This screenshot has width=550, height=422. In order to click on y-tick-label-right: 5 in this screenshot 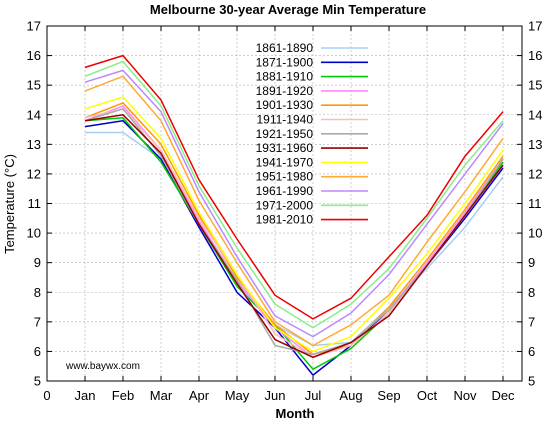, I will do `click(531, 381)`.